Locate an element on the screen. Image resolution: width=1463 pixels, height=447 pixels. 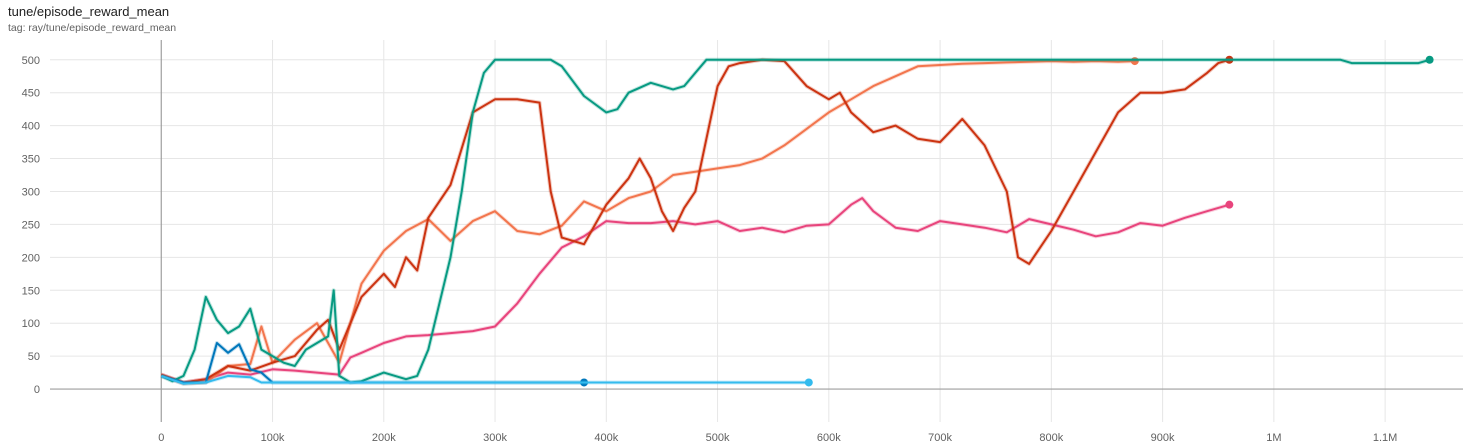
y-tick-label: 100 is located at coordinates (31, 324).